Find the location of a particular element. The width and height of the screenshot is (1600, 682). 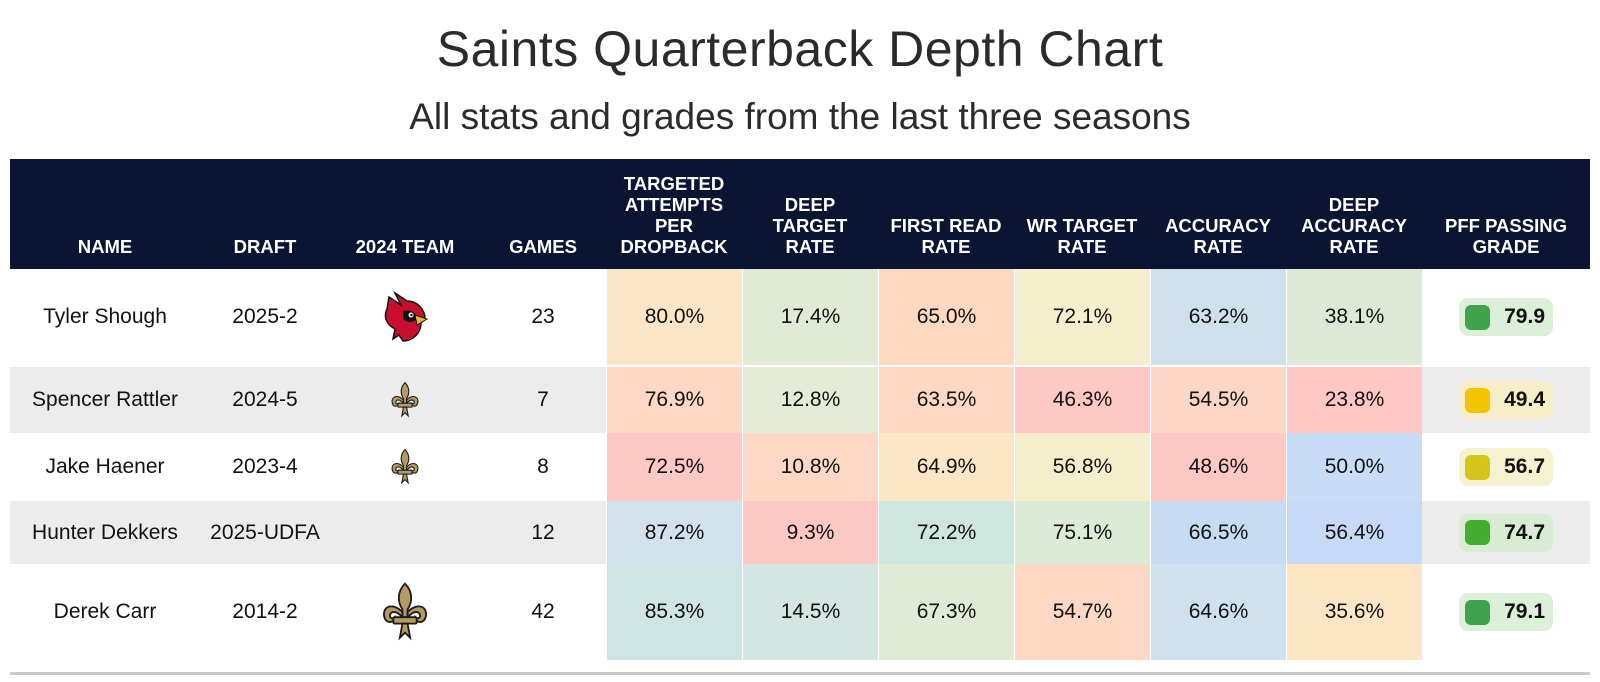

grade-value: 74.7 is located at coordinates (1524, 532).